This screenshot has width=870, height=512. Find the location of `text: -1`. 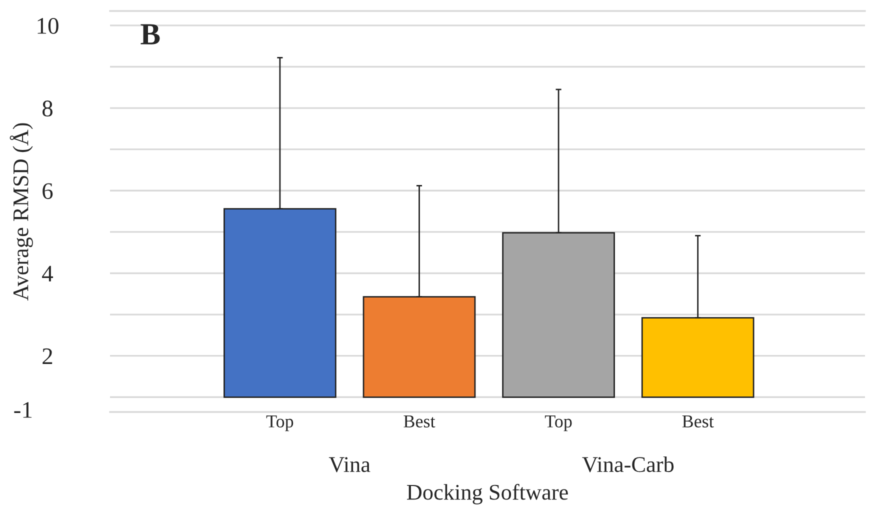

text: -1 is located at coordinates (23, 410).